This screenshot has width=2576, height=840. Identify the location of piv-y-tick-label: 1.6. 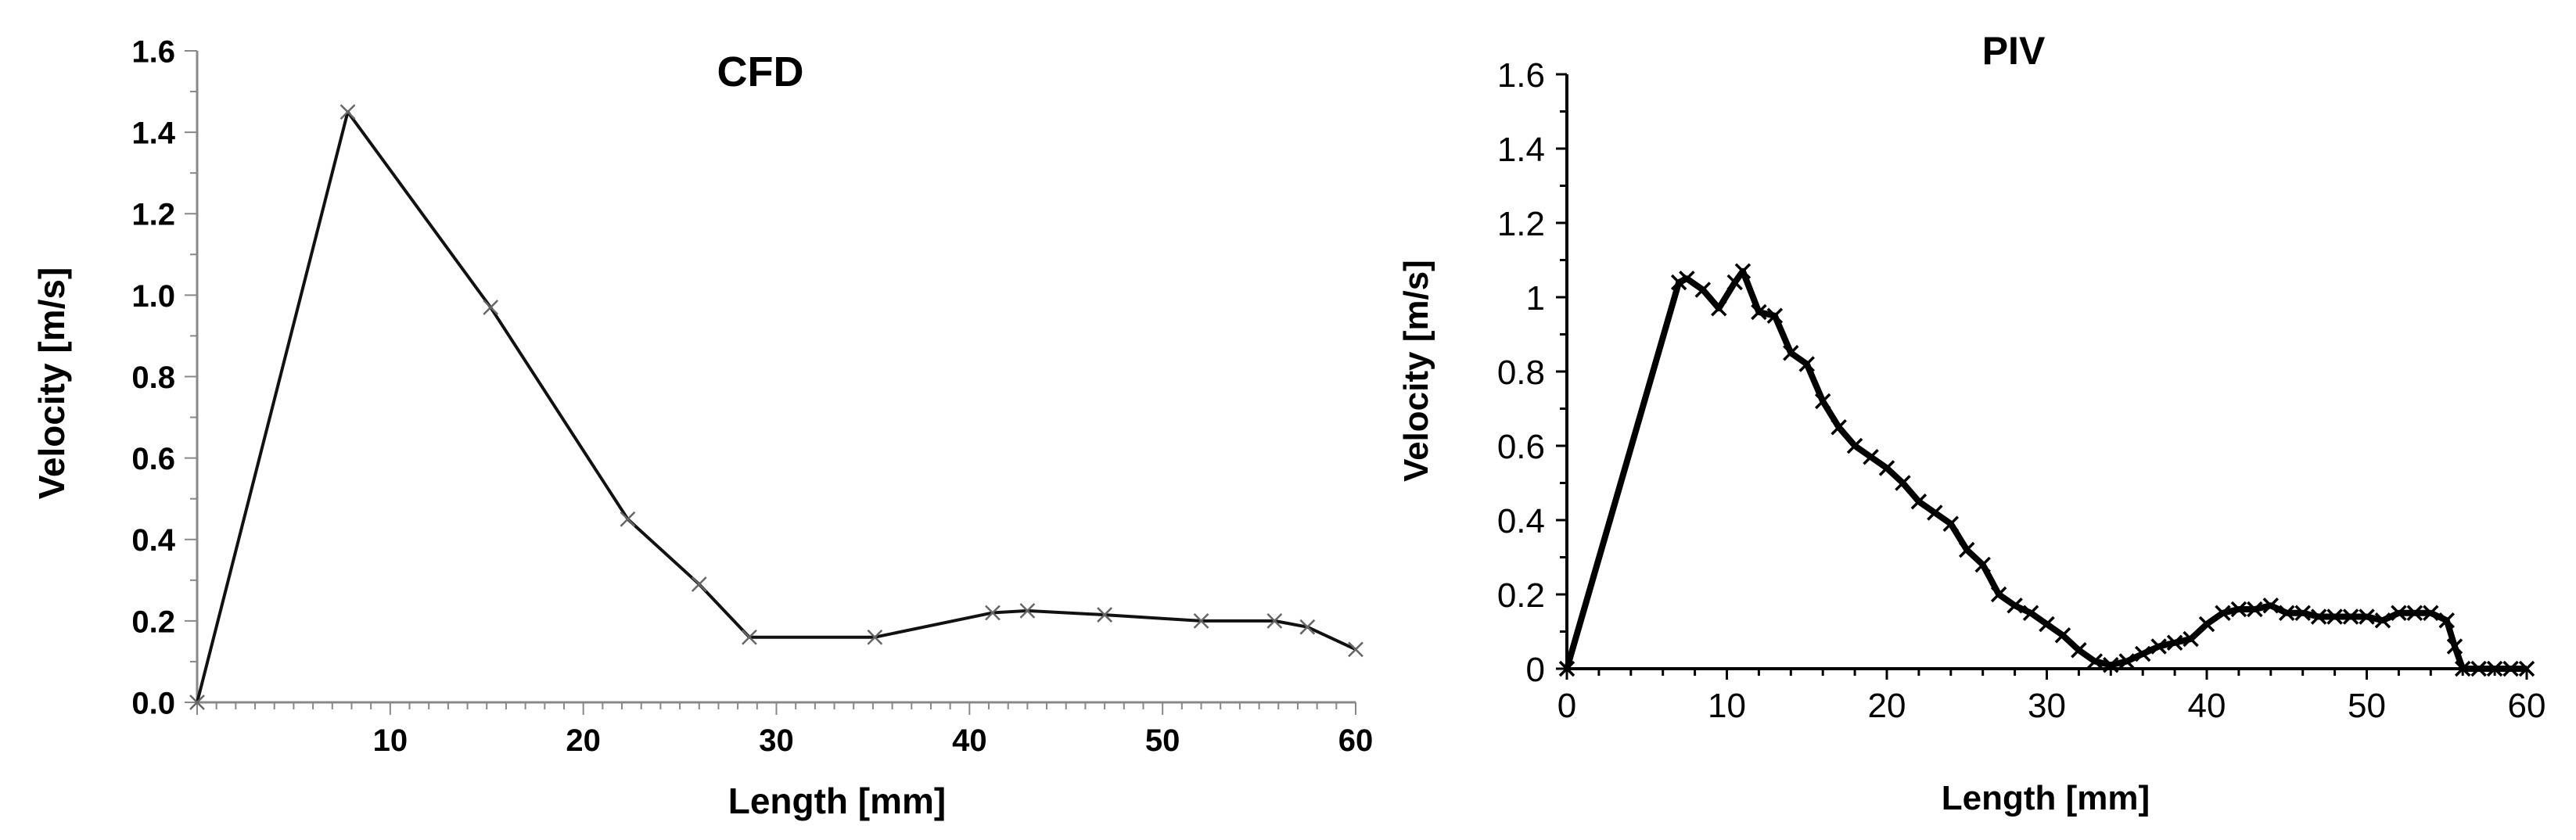
(1521, 75).